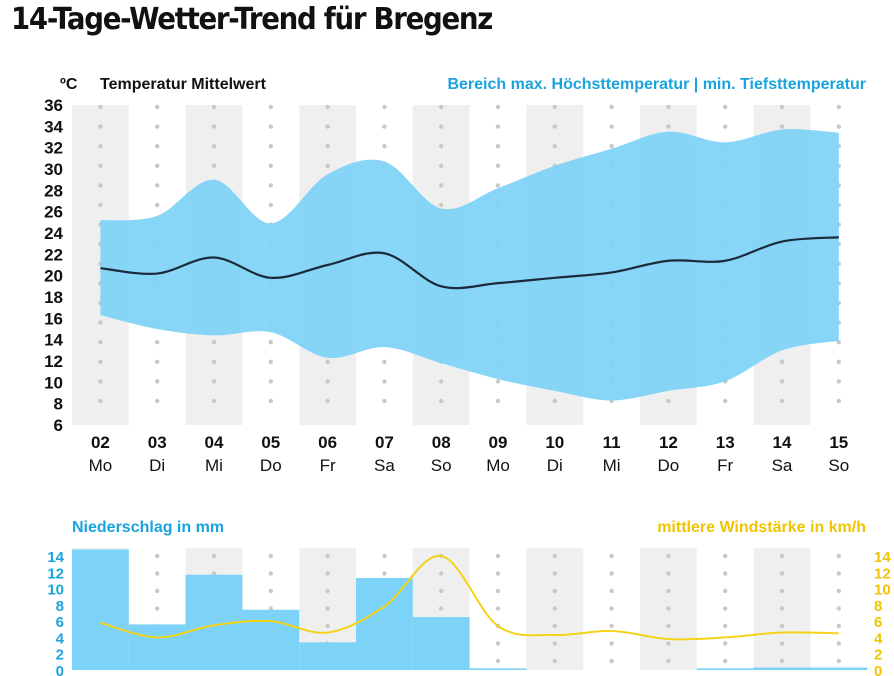 Image resolution: width=894 pixels, height=676 pixels. I want to click on wind-tick-label: 6, so click(878, 622).